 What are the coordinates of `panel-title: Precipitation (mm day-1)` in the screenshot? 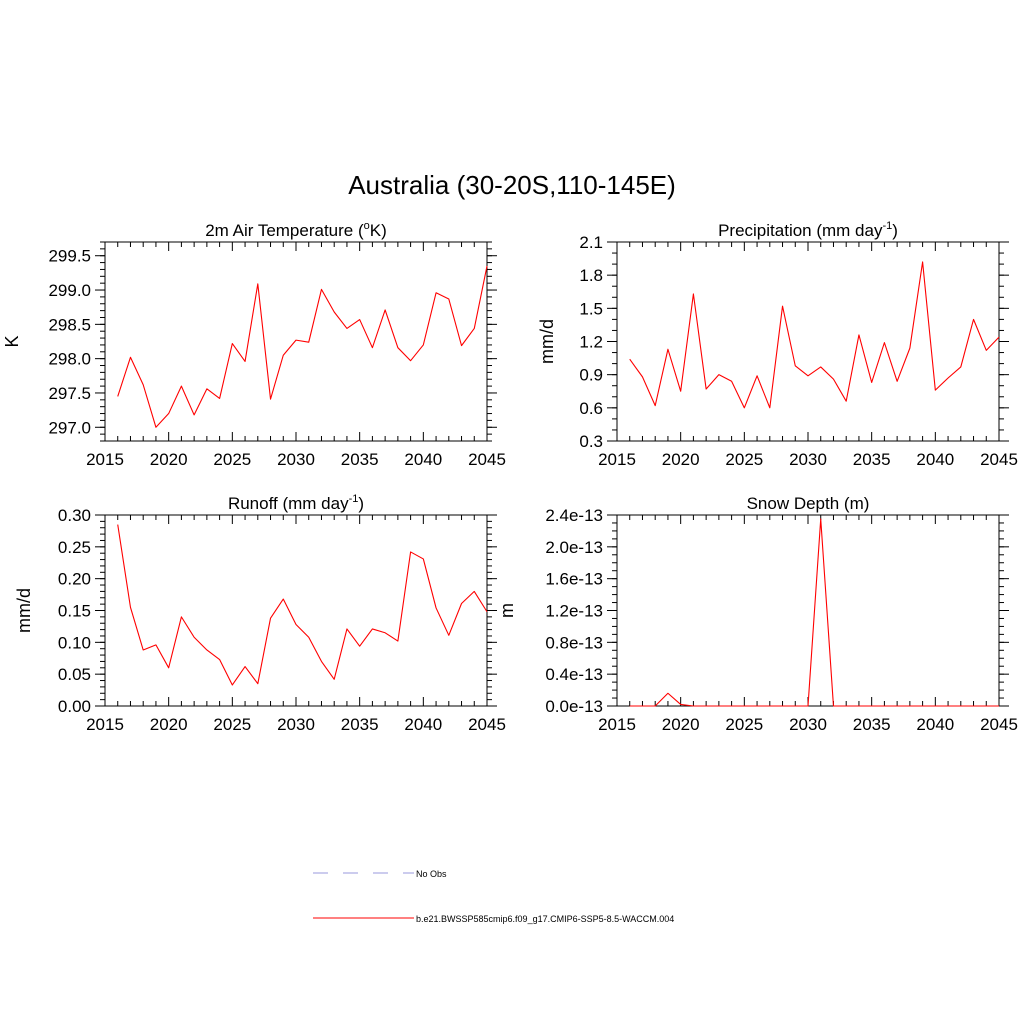 It's located at (808, 230).